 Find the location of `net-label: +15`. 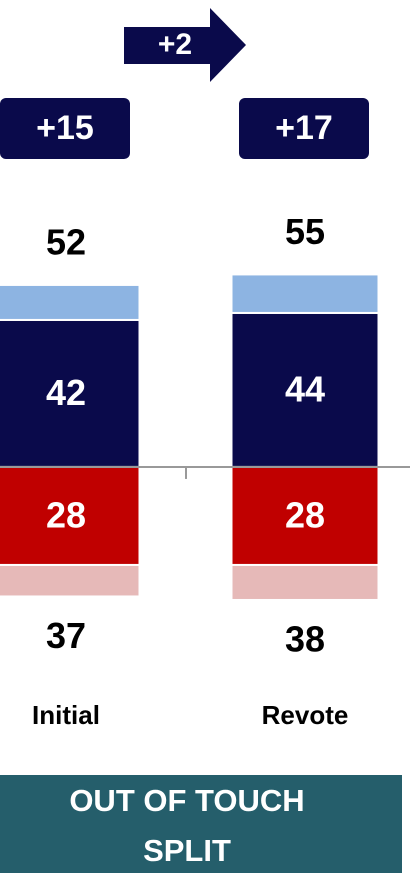

net-label: +15 is located at coordinates (65, 128).